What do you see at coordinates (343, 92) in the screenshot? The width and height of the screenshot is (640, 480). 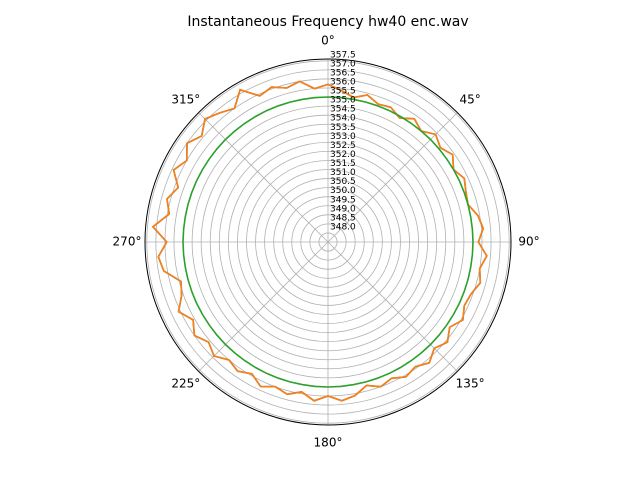 I see `r-tick-label: 355.5` at bounding box center [343, 92].